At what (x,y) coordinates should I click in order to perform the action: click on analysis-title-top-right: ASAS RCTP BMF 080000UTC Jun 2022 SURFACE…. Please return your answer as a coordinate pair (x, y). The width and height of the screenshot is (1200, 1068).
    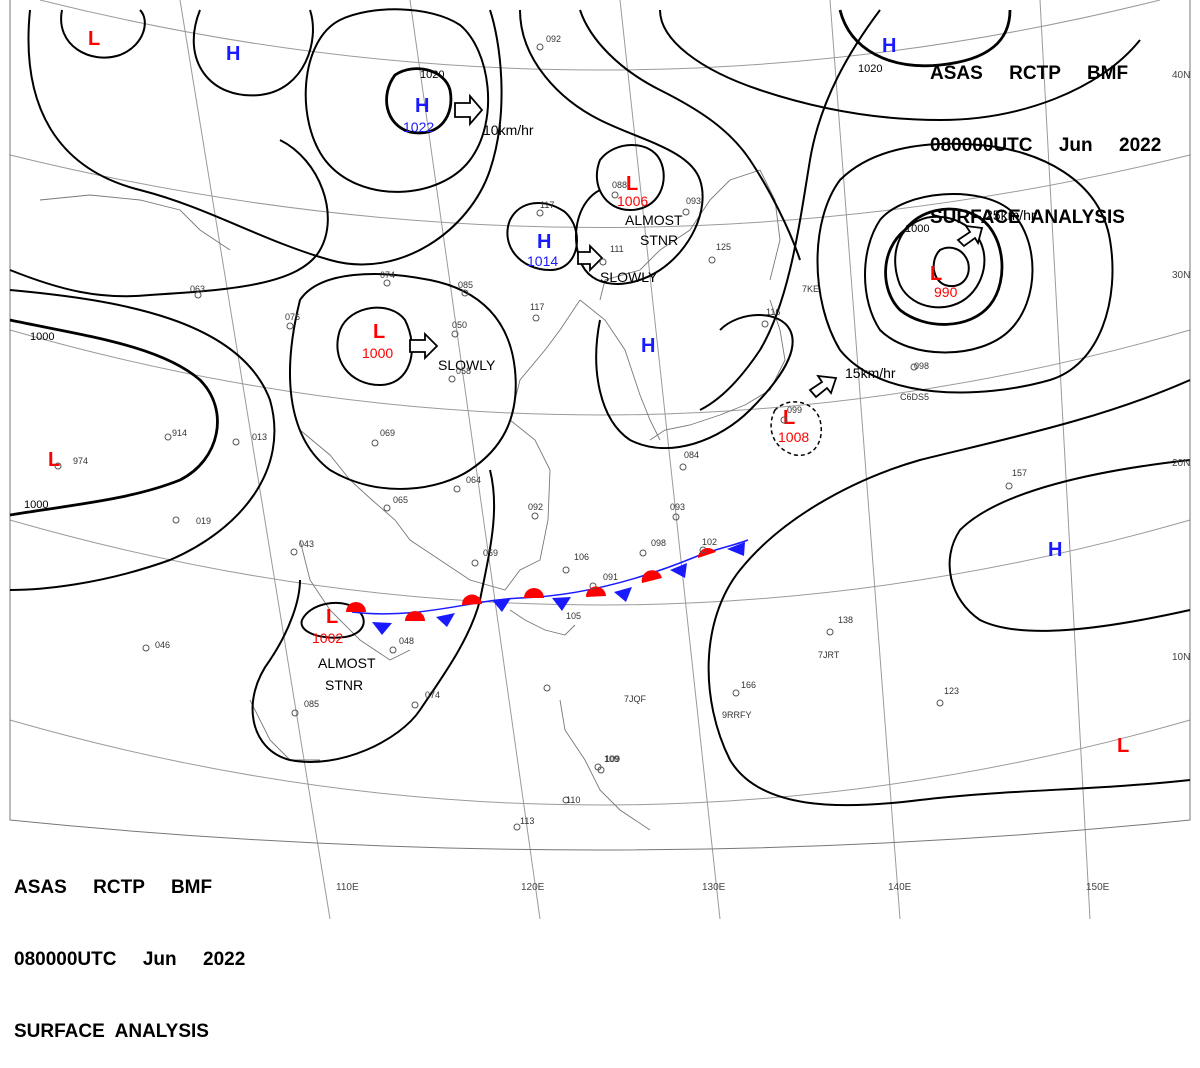
    Looking at the image, I should click on (1045, 134).